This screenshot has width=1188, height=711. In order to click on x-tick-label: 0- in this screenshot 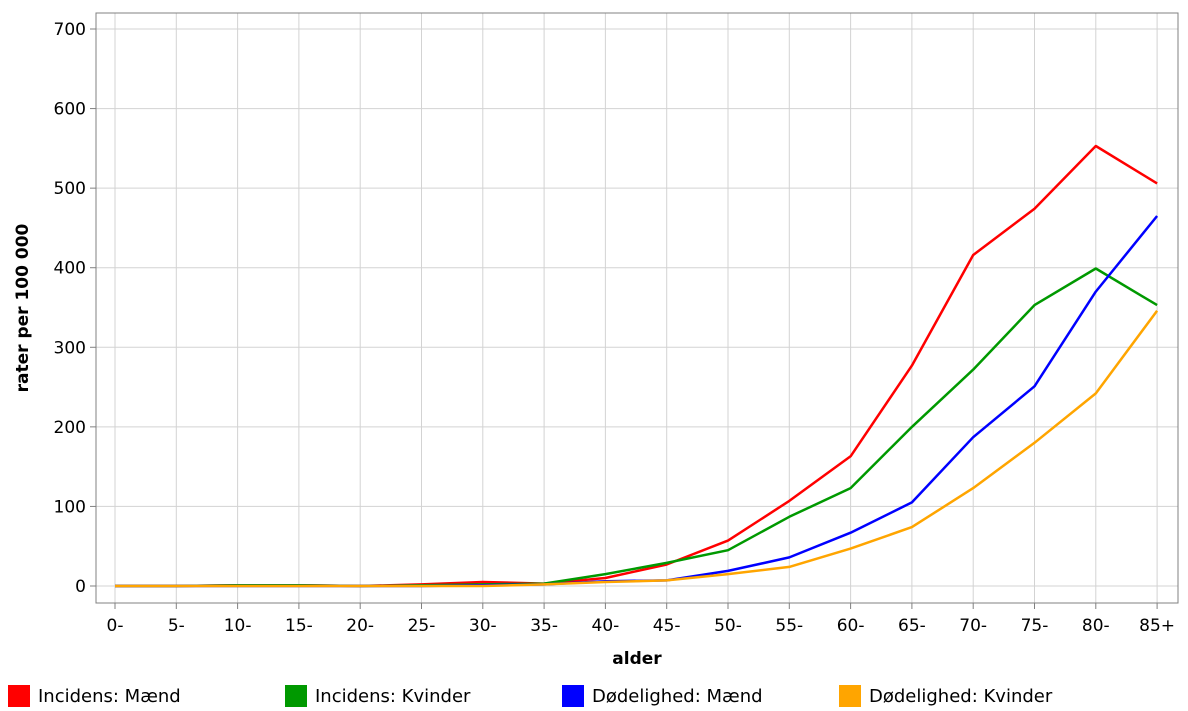, I will do `click(115, 626)`.